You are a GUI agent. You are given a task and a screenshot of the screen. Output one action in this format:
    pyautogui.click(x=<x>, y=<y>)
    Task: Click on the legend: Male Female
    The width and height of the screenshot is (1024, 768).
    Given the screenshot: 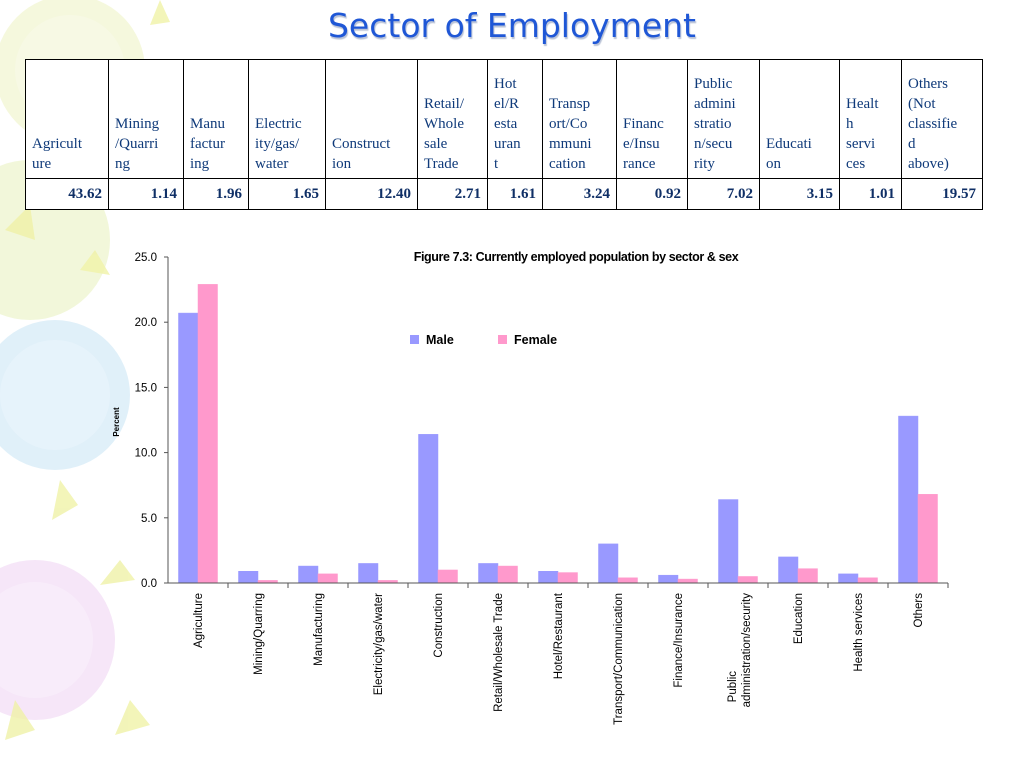 What is the action you would take?
    pyautogui.click(x=483, y=340)
    